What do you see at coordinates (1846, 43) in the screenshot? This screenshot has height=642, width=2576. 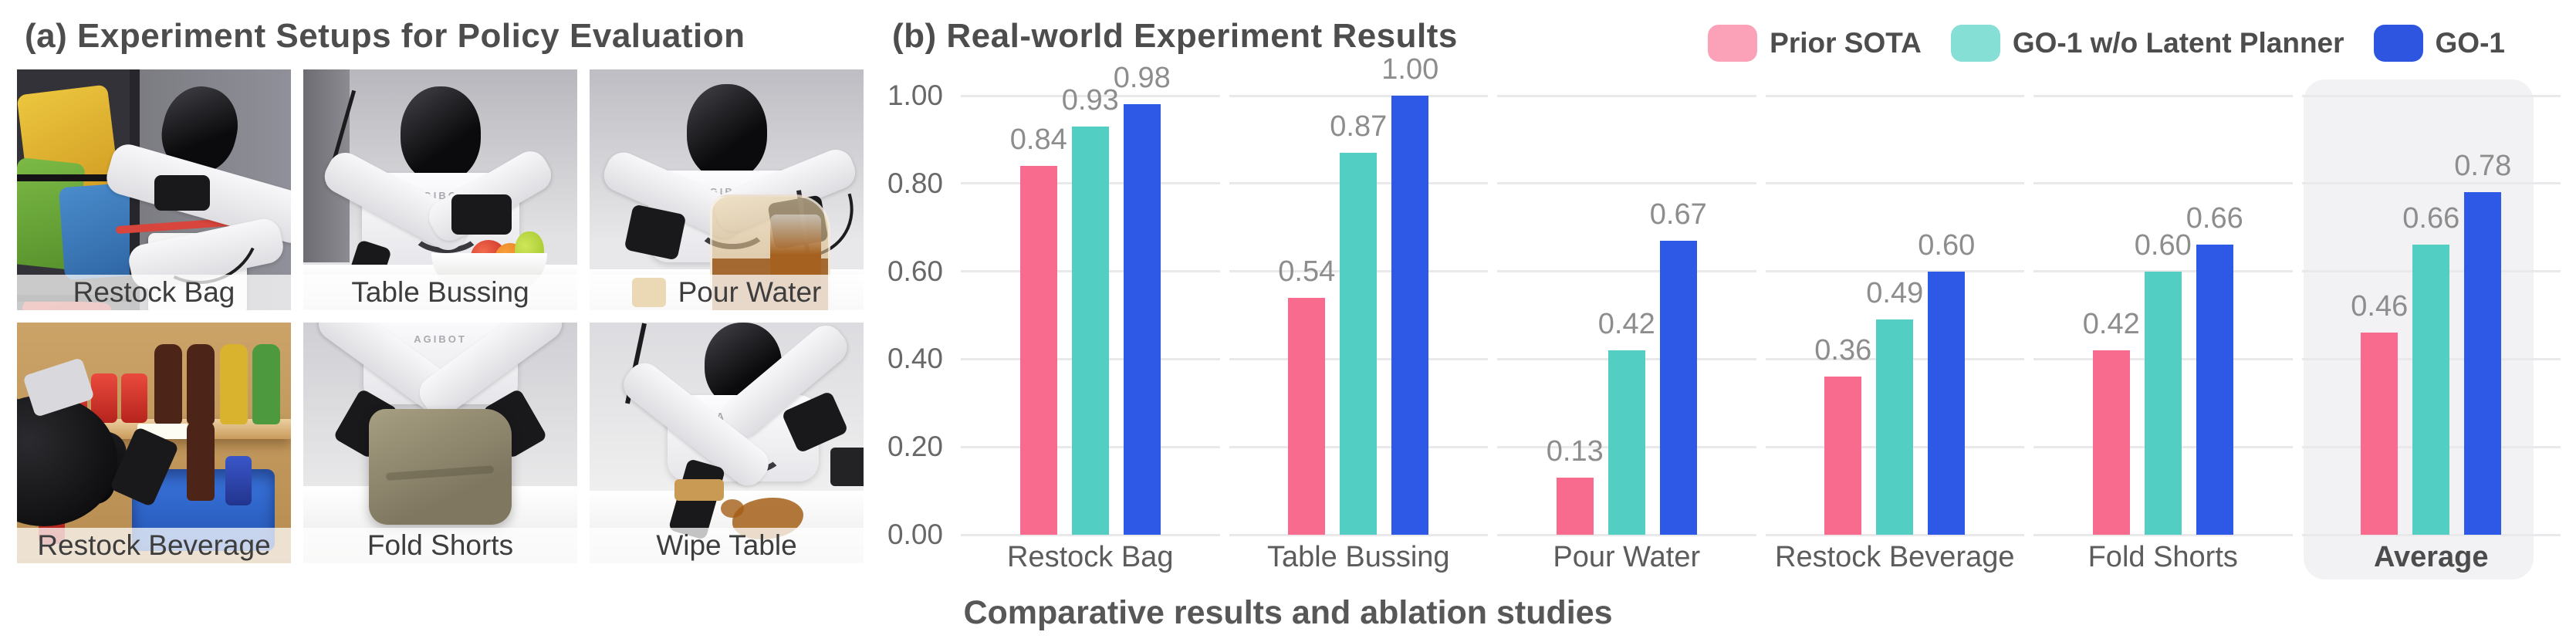 I see `legend-label: Prior SOTA` at bounding box center [1846, 43].